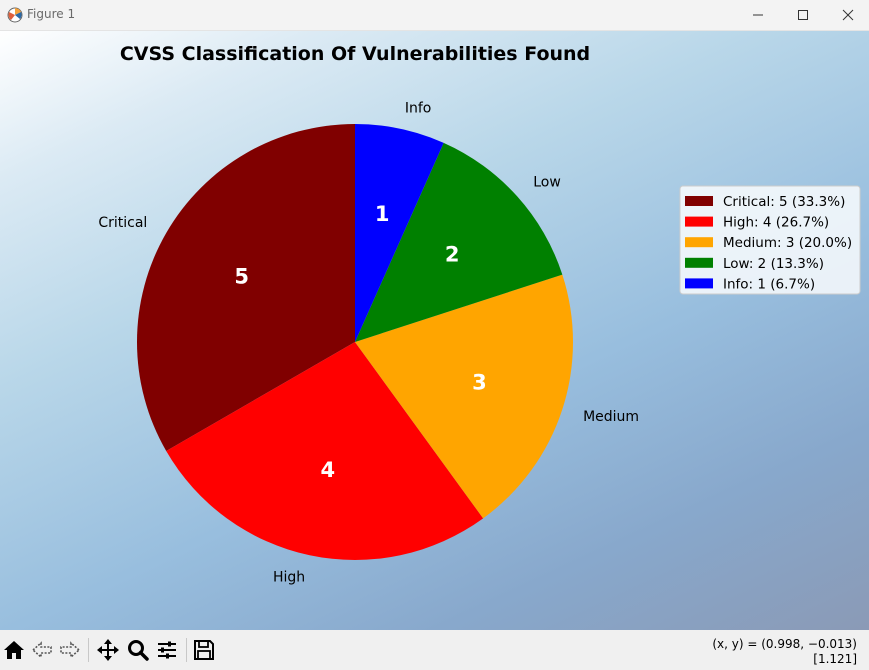  What do you see at coordinates (776, 223) in the screenshot?
I see `legend-entry: High: 4 (26.7%)` at bounding box center [776, 223].